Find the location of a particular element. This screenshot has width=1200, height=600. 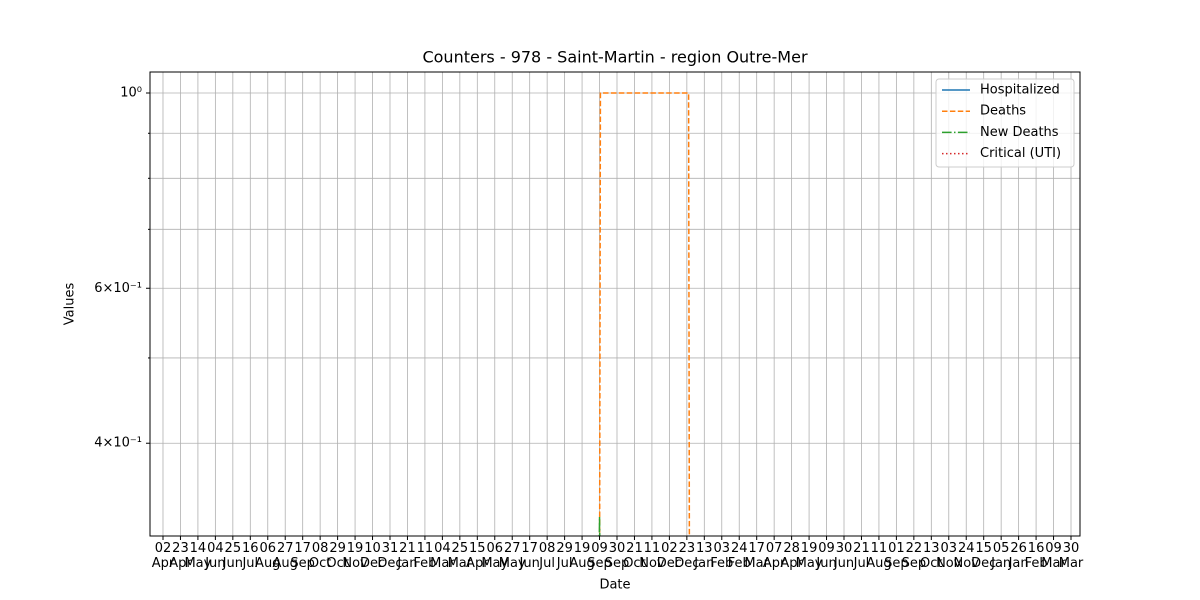

x-tick-label: 05 Jan is located at coordinates (1001, 556).